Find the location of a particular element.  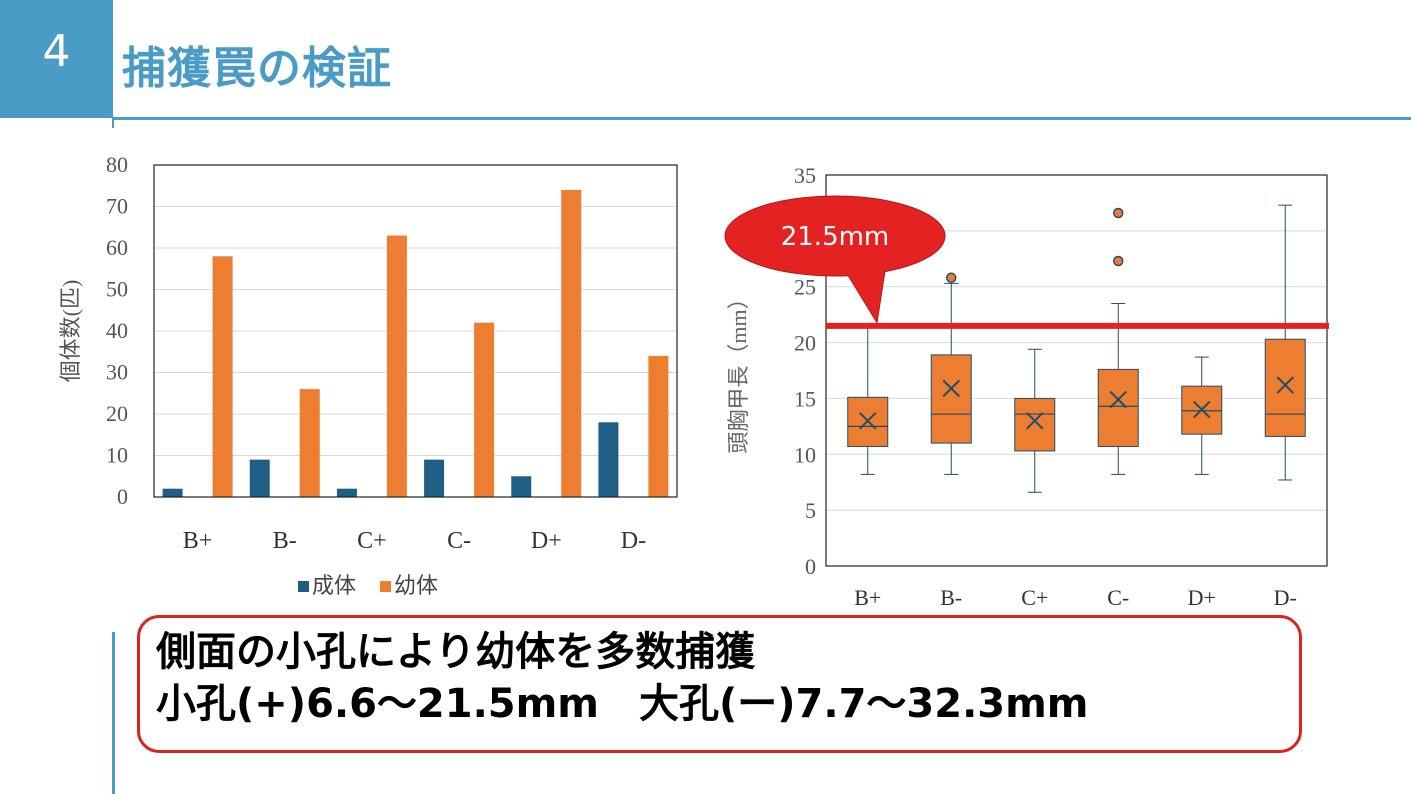

box-plot-gridlines is located at coordinates (1076, 370).